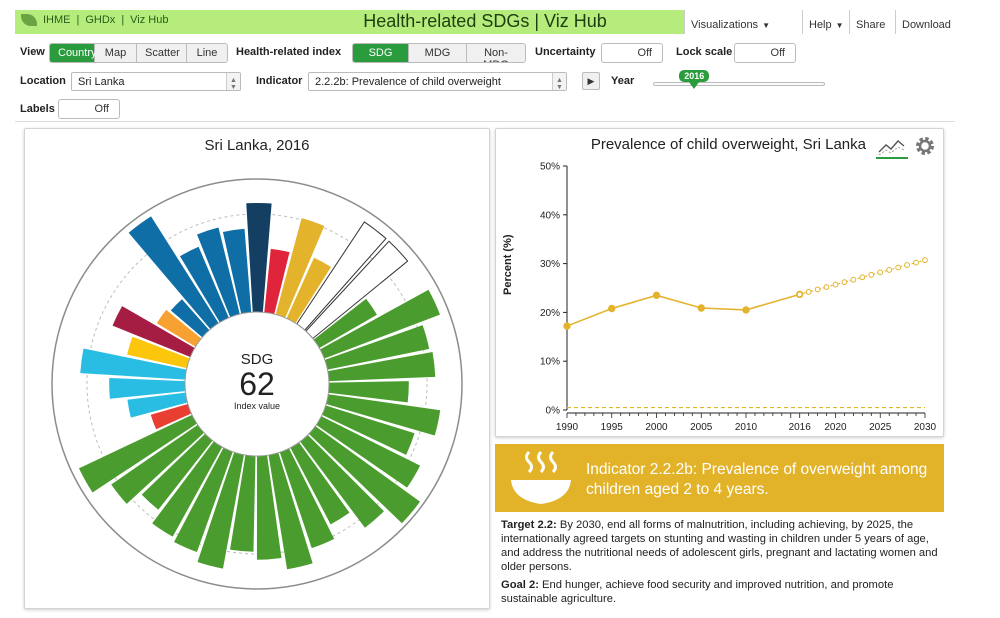 The height and width of the screenshot is (618, 1000). I want to click on view-option-map: Map, so click(116, 53).